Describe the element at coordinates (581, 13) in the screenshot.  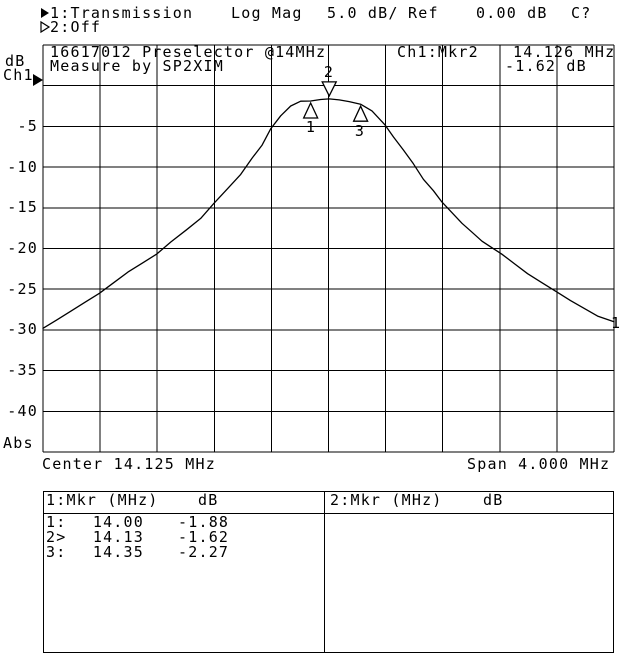
I see `cal-status: C?` at that location.